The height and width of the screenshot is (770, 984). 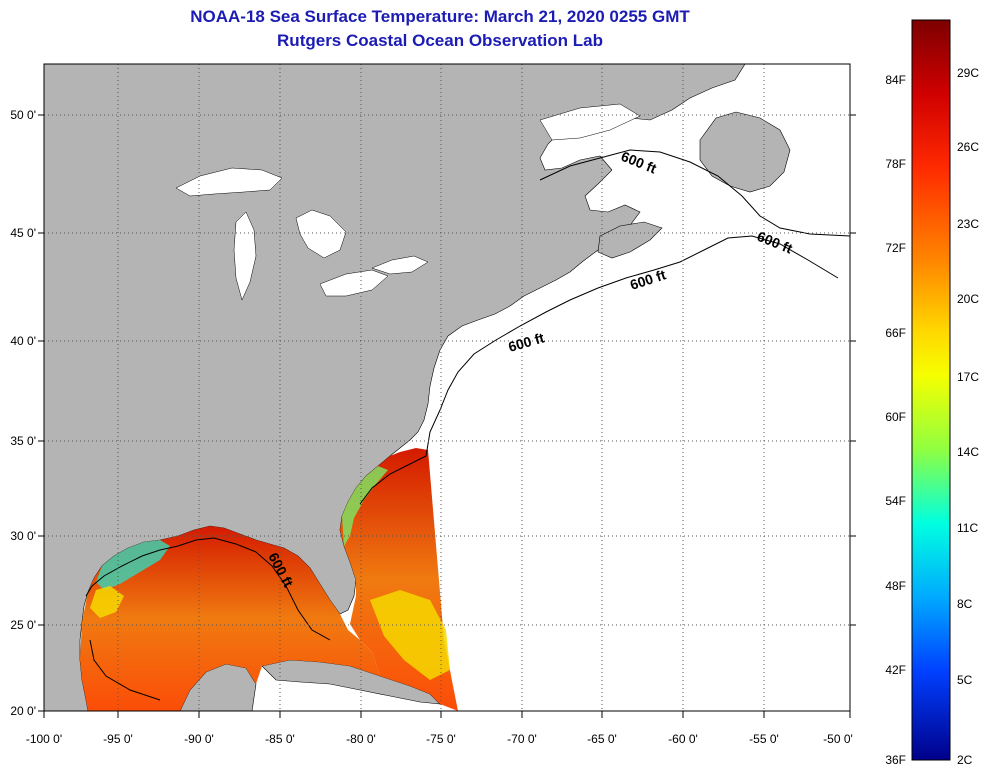 What do you see at coordinates (440, 40) in the screenshot?
I see `map-subtitle: Rutgers Coastal Ocean Observation Lab` at bounding box center [440, 40].